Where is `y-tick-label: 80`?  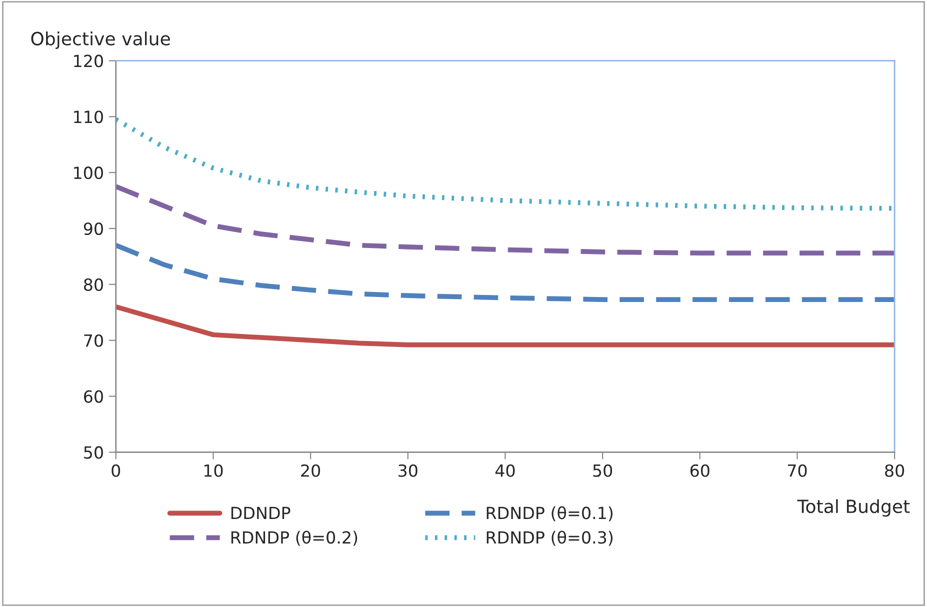 y-tick-label: 80 is located at coordinates (93, 284).